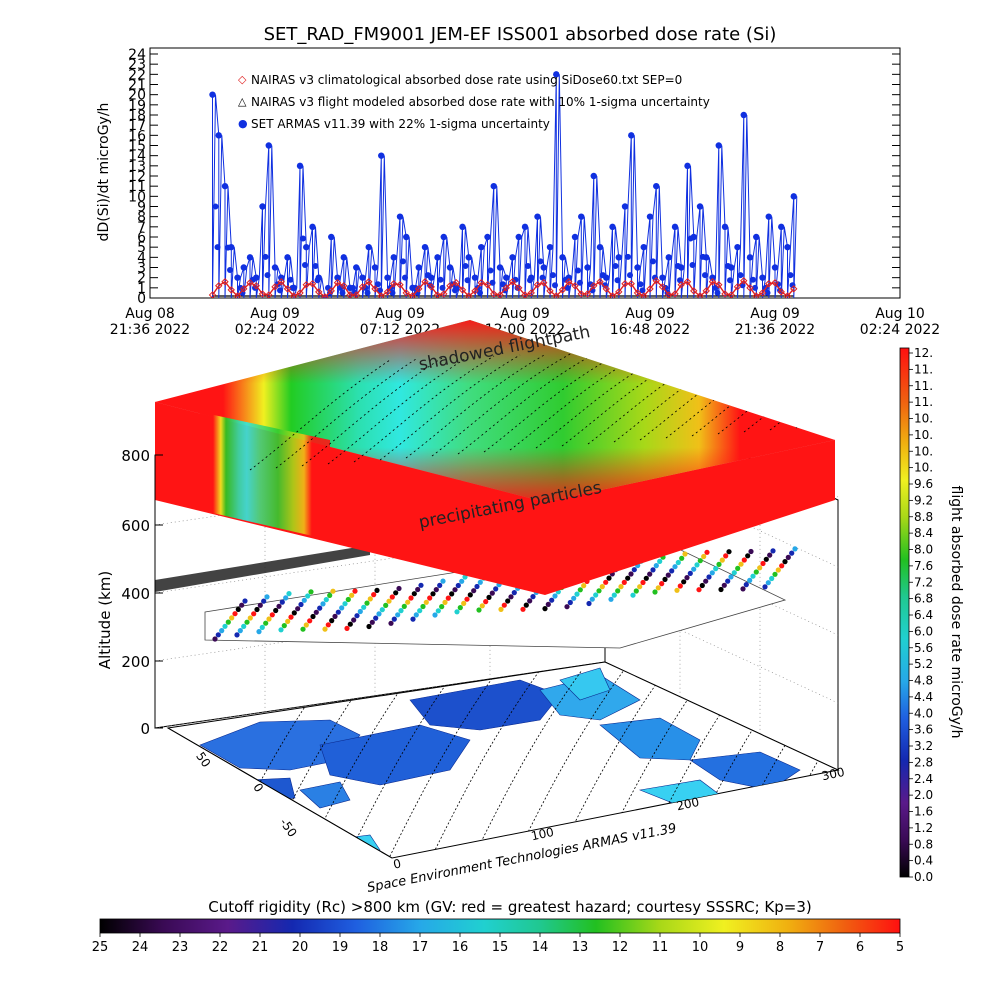  I want to click on dose-colorbar-tick-label: 8.0, so click(923, 550).